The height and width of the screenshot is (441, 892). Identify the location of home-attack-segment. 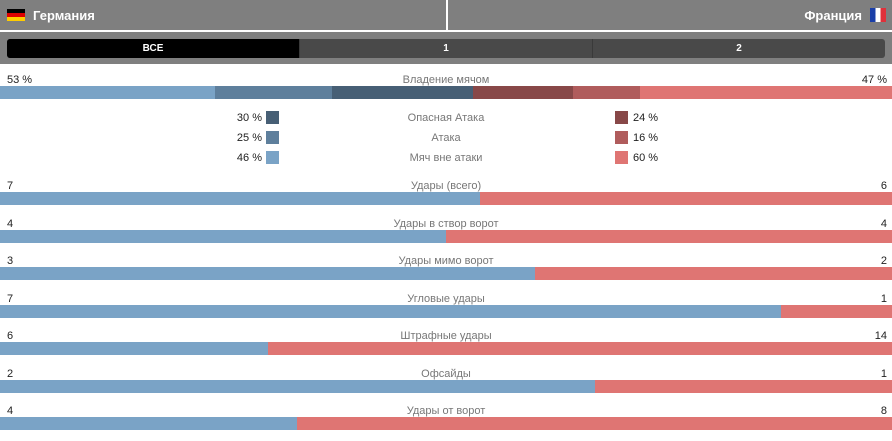
(274, 92).